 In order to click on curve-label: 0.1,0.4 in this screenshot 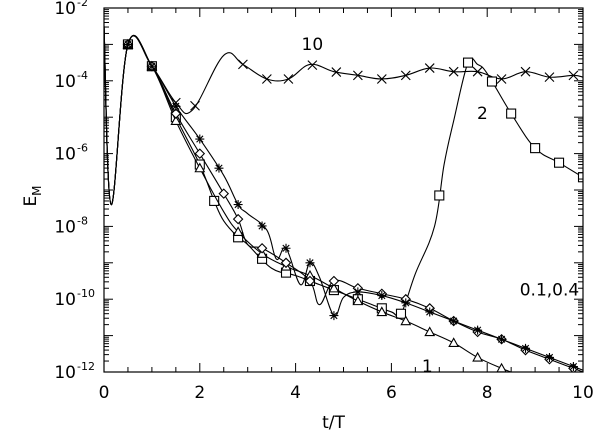, I will do `click(549, 291)`.